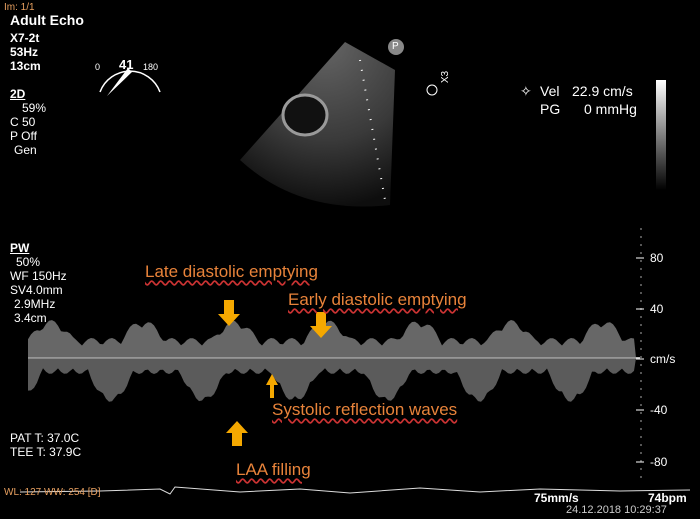  I want to click on scale-label: 40, so click(657, 309).